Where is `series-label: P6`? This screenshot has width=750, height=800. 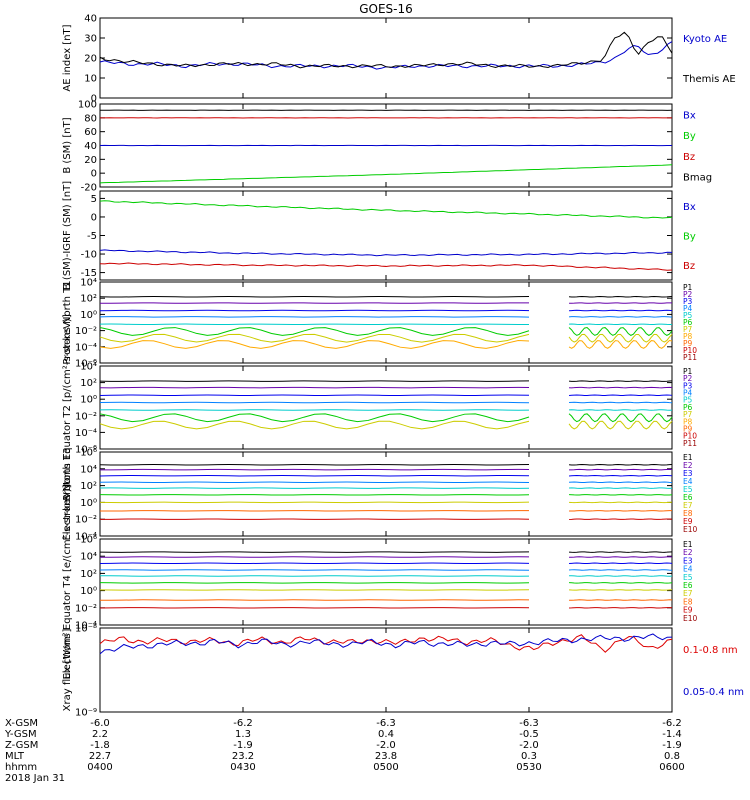 series-label: P6 is located at coordinates (688, 322).